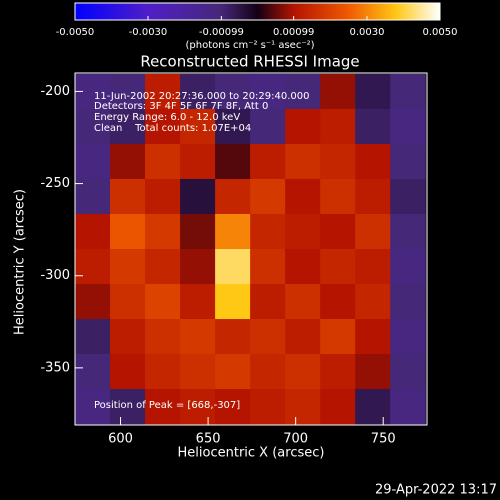  I want to click on y-tick-label: -350, so click(55, 367).